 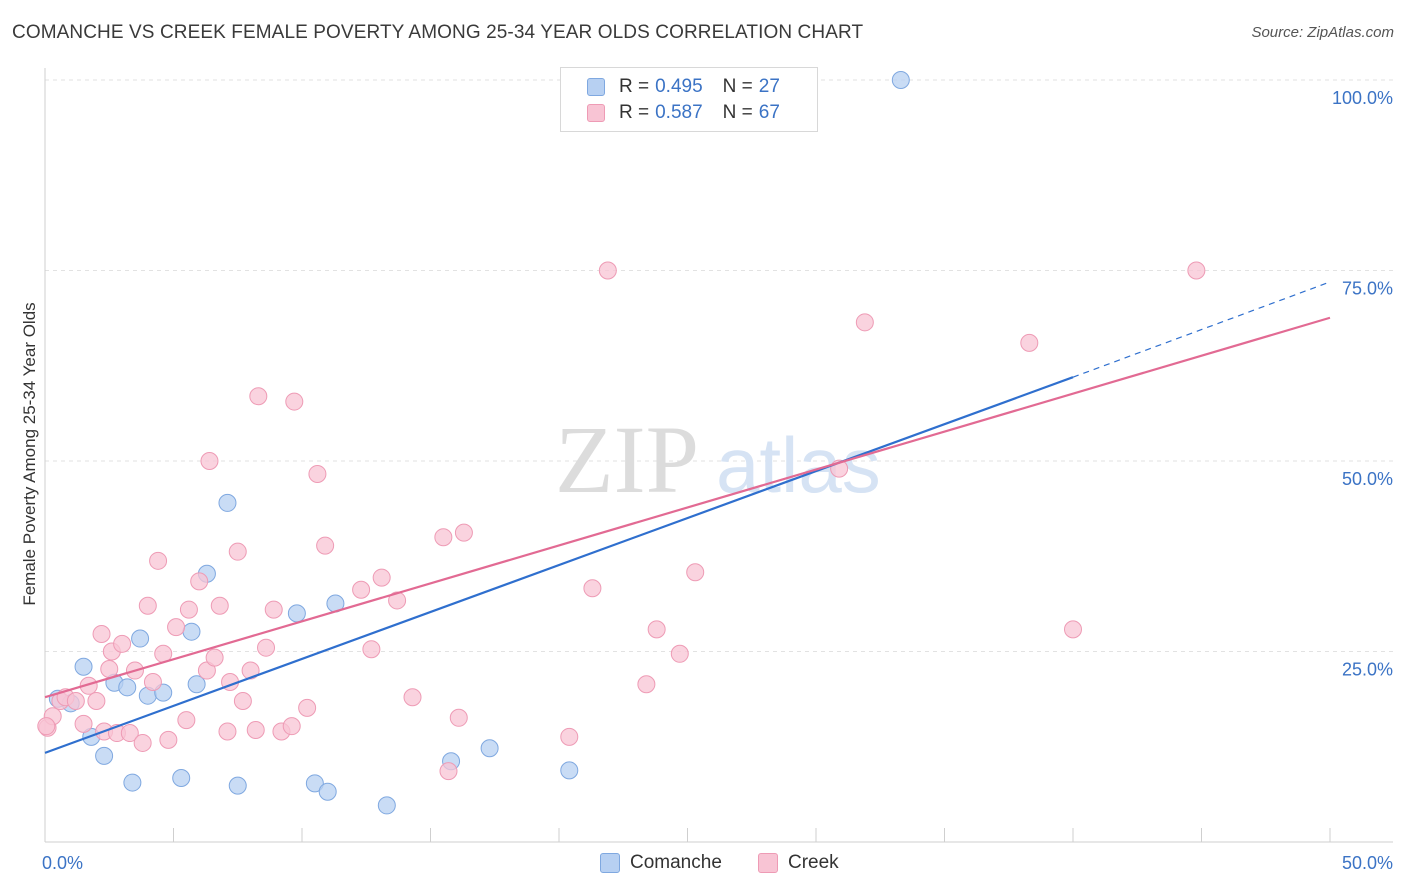 I want to click on comanche-n-value: 27, so click(x=769, y=86).